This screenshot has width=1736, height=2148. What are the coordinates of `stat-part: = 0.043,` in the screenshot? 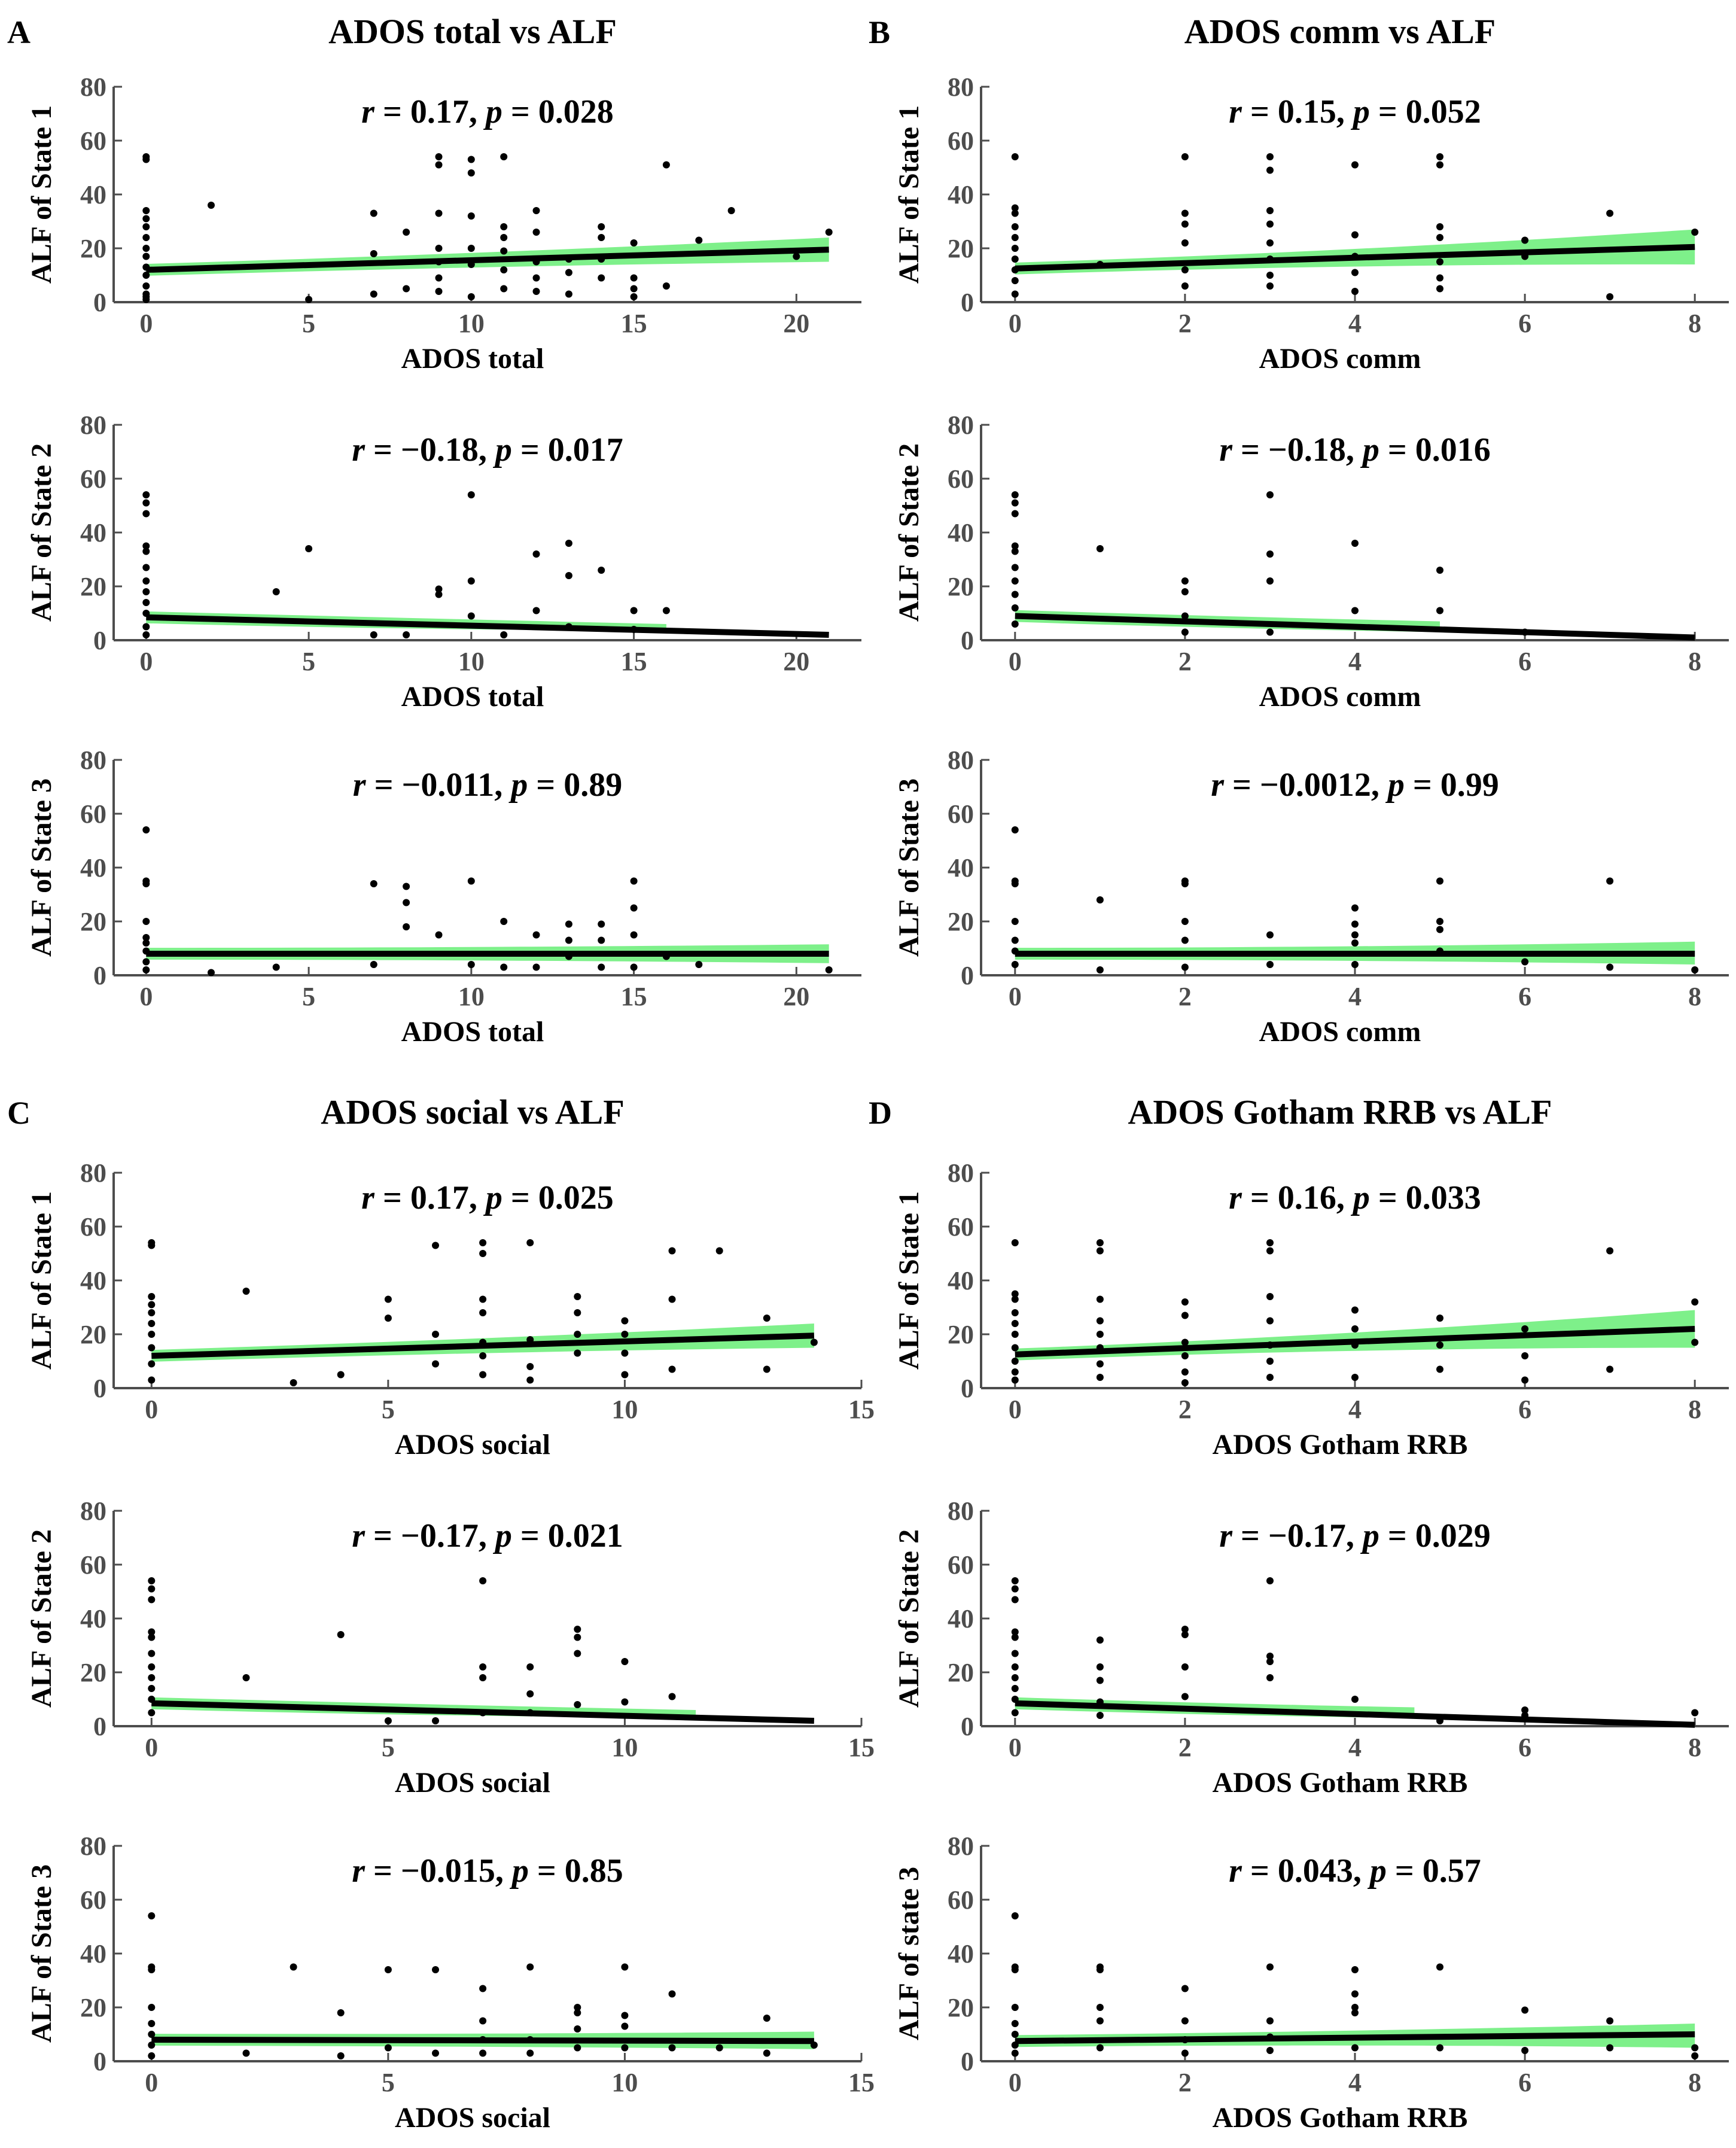 It's located at (1306, 1871).